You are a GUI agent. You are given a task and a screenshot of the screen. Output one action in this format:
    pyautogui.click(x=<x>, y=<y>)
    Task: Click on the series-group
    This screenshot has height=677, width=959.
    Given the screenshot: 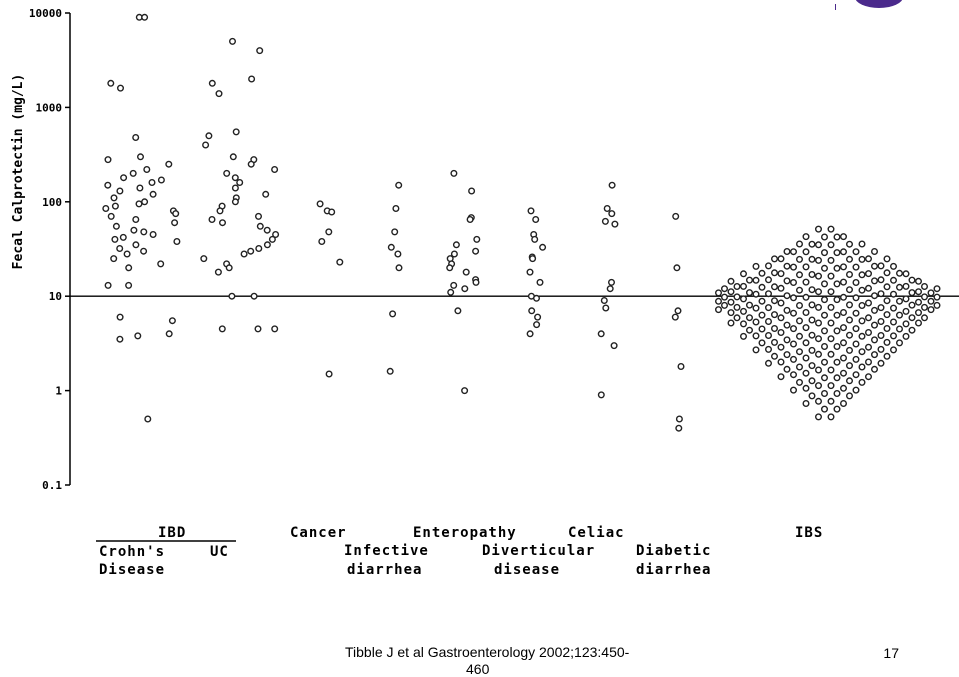 What is the action you would take?
    pyautogui.click(x=330, y=289)
    